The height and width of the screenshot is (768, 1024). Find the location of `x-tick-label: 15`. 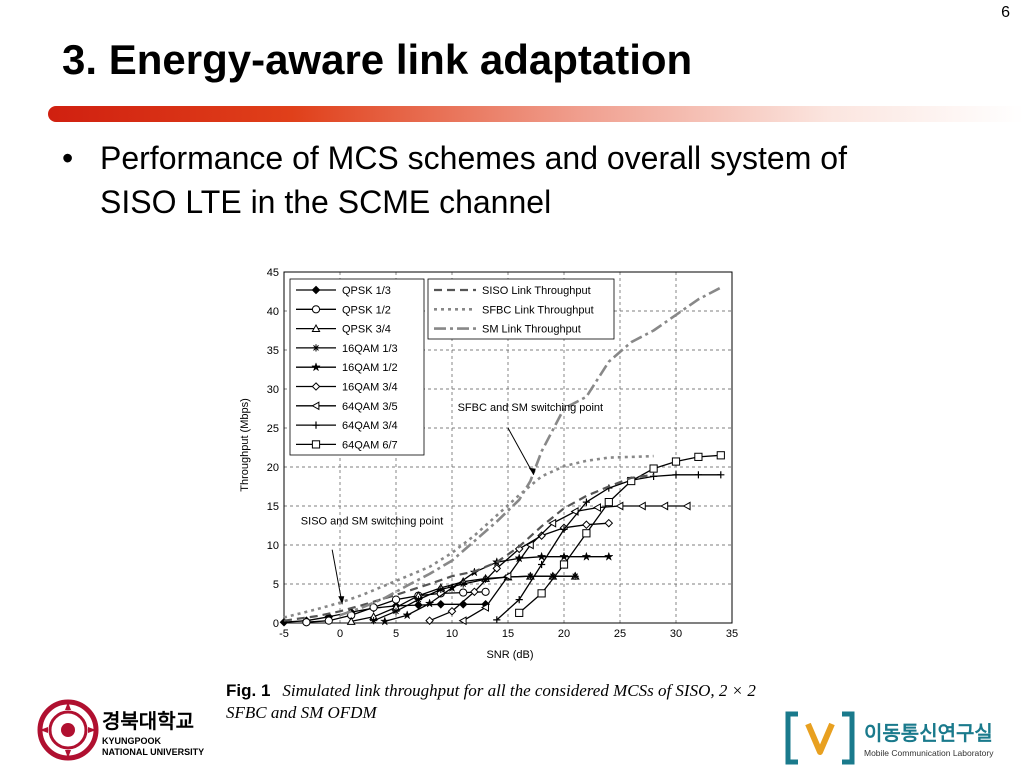

x-tick-label: 15 is located at coordinates (508, 634).